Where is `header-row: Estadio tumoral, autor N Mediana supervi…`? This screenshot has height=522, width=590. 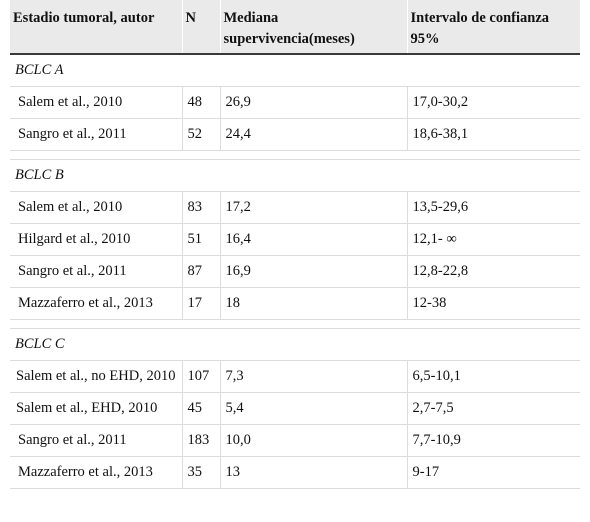 header-row: Estadio tumoral, autor N Mediana supervi… is located at coordinates (295, 27).